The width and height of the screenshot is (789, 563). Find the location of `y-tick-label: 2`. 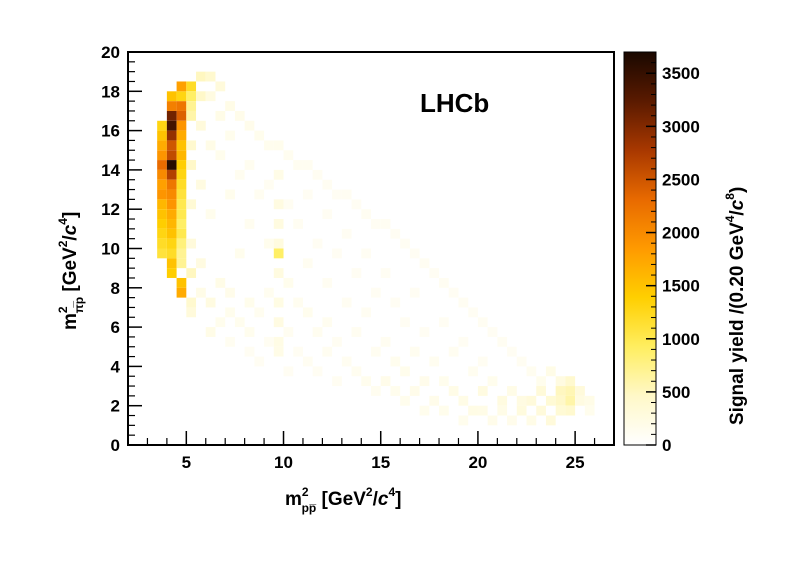

y-tick-label: 2 is located at coordinates (115, 406).